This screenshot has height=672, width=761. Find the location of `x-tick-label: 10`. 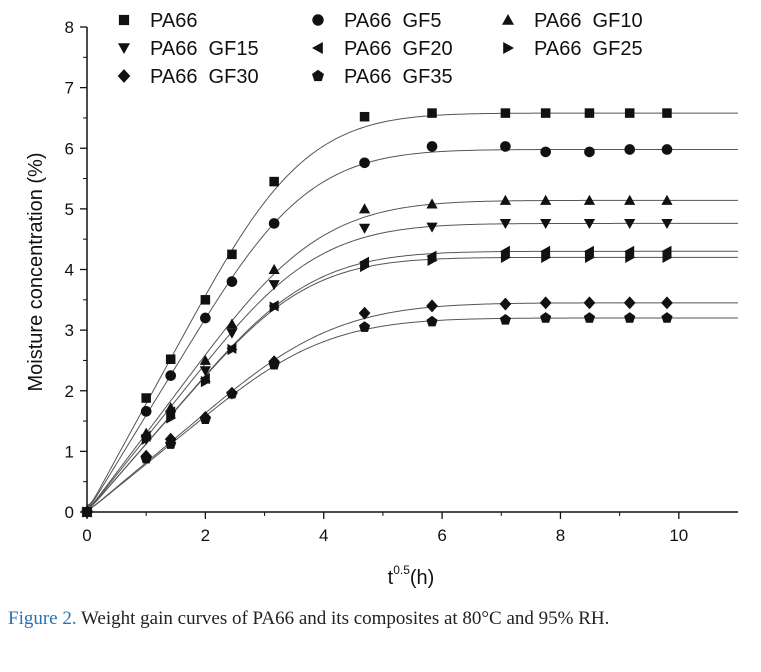

x-tick-label: 10 is located at coordinates (678, 535).